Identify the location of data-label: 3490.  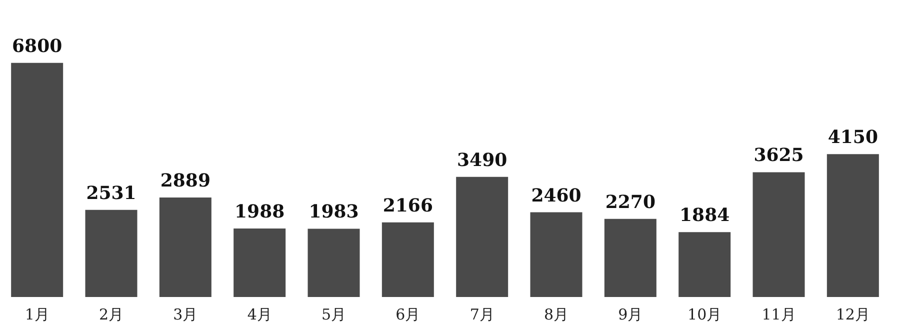
(482, 160).